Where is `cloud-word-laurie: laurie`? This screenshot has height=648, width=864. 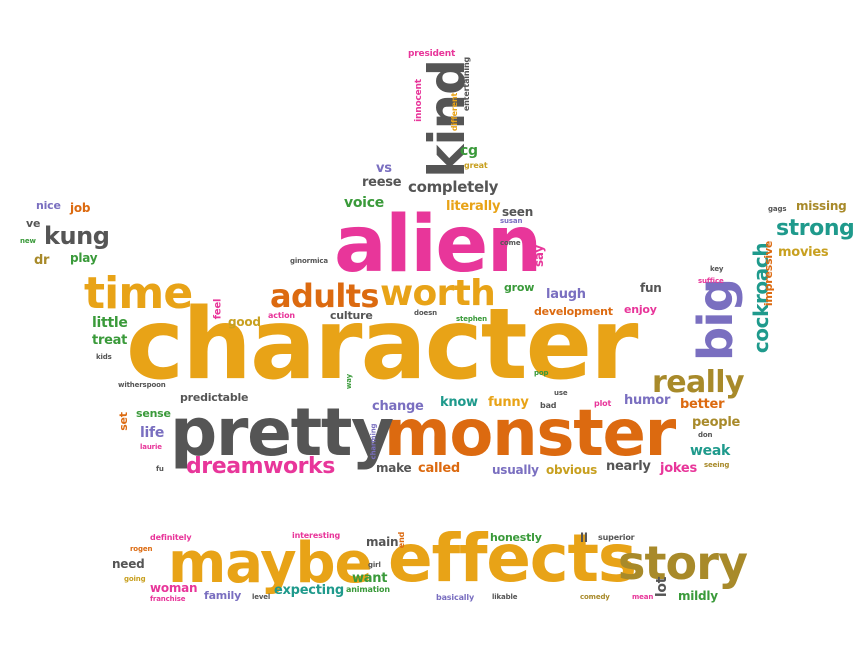
cloud-word-laurie: laurie is located at coordinates (151, 447).